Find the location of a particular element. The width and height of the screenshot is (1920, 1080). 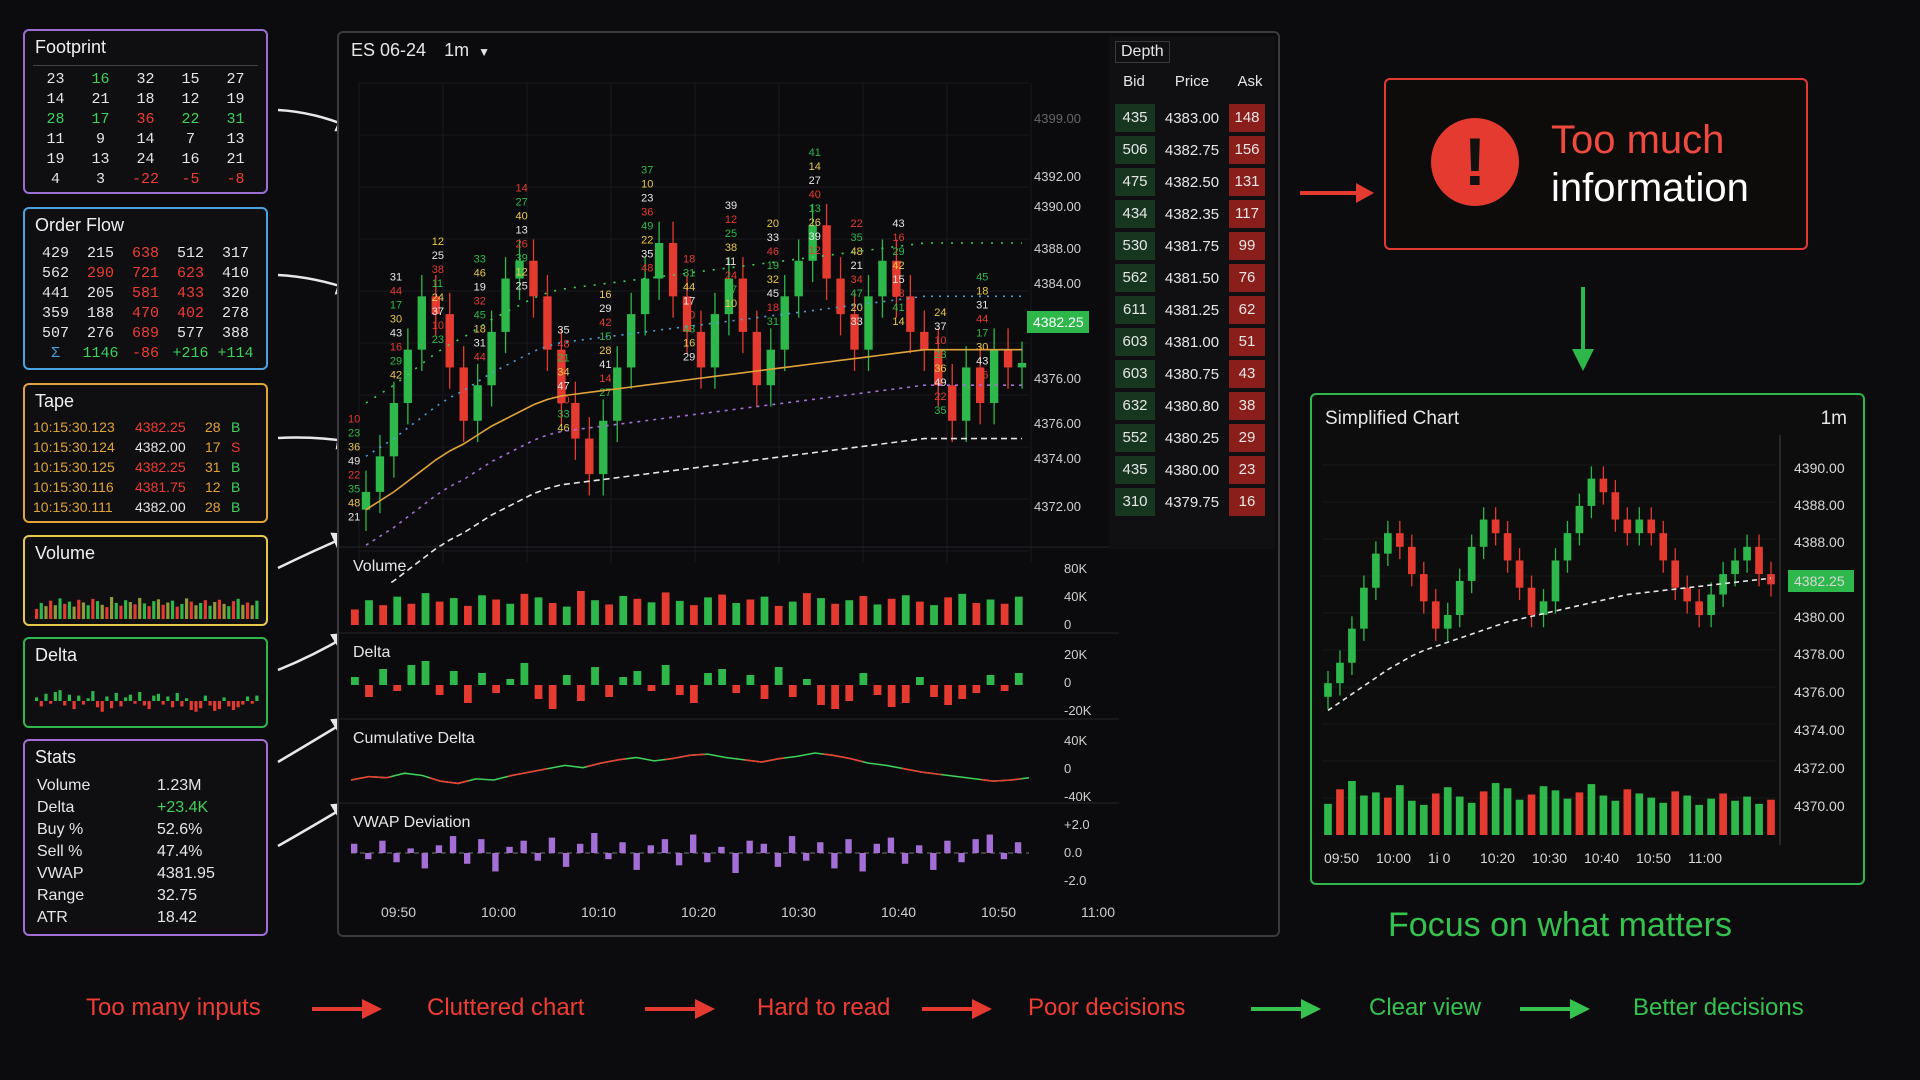

depth-price: 4381.00 is located at coordinates (1192, 342).